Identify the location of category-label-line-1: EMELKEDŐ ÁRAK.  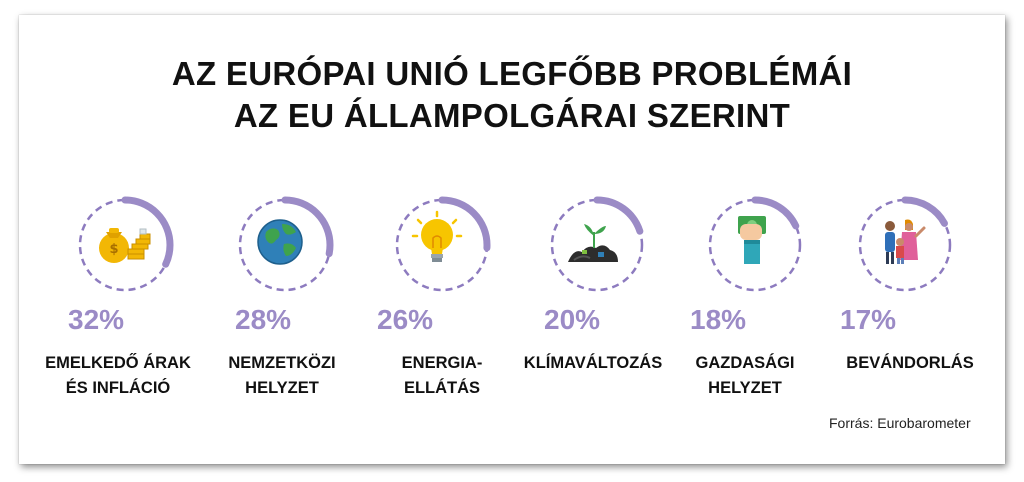
(118, 363).